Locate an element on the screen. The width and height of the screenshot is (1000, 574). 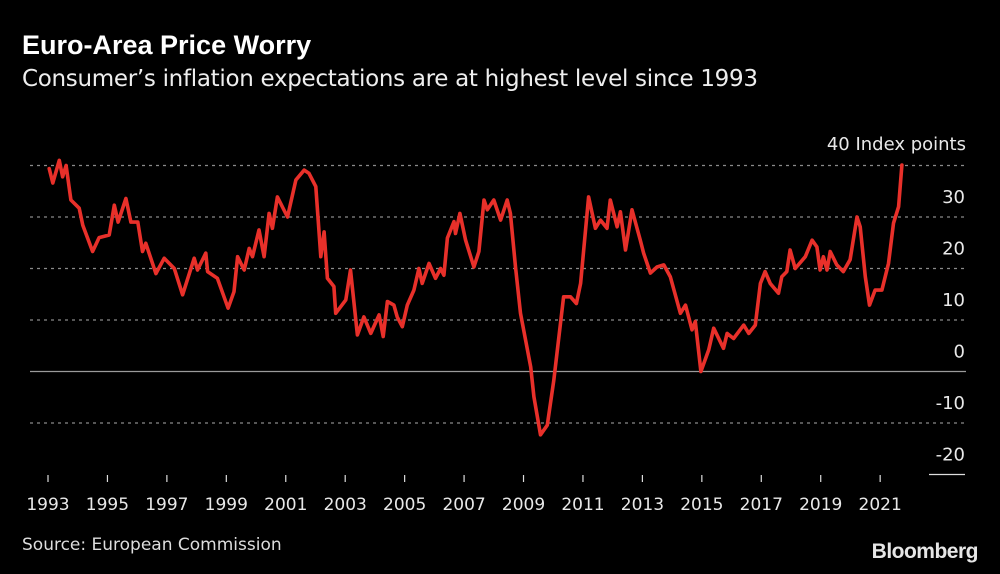
x-tick-label: 2003 is located at coordinates (345, 505).